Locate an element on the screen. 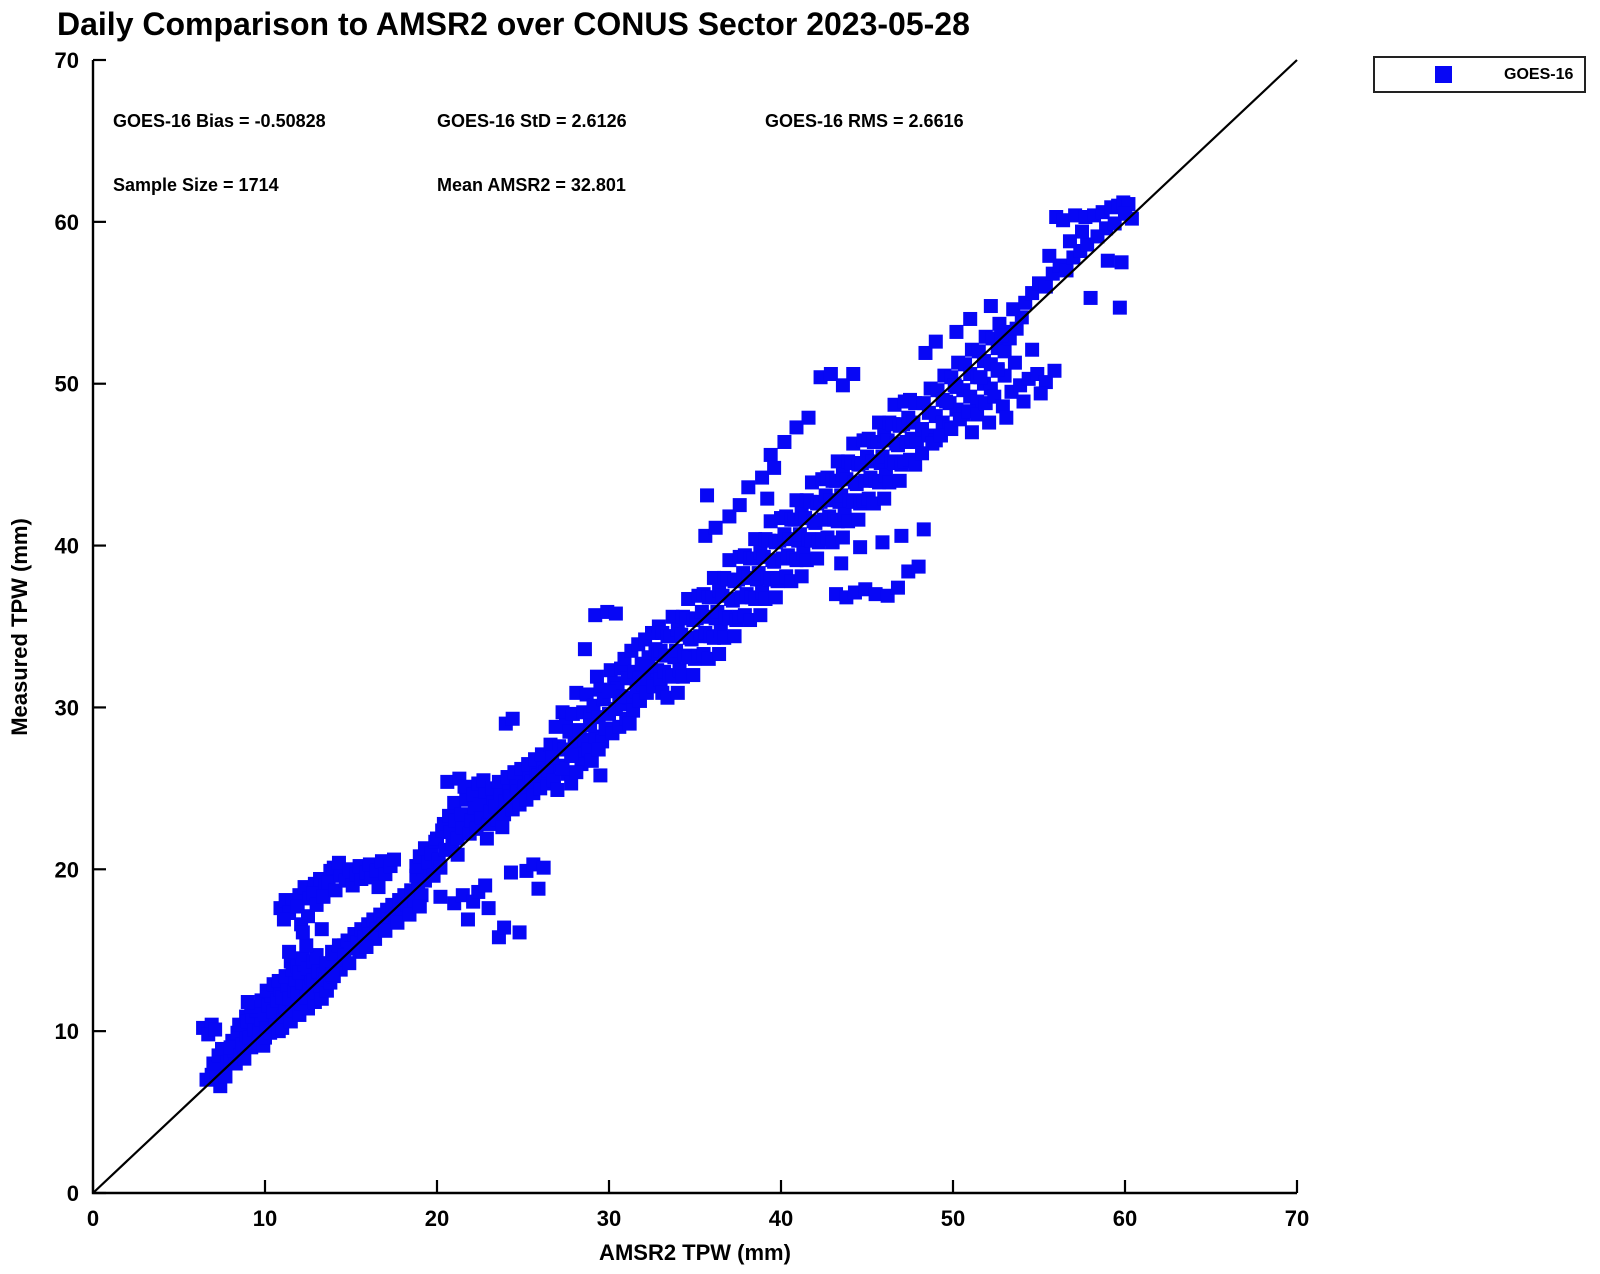  y-tick-label: 10 is located at coordinates (67, 1031).